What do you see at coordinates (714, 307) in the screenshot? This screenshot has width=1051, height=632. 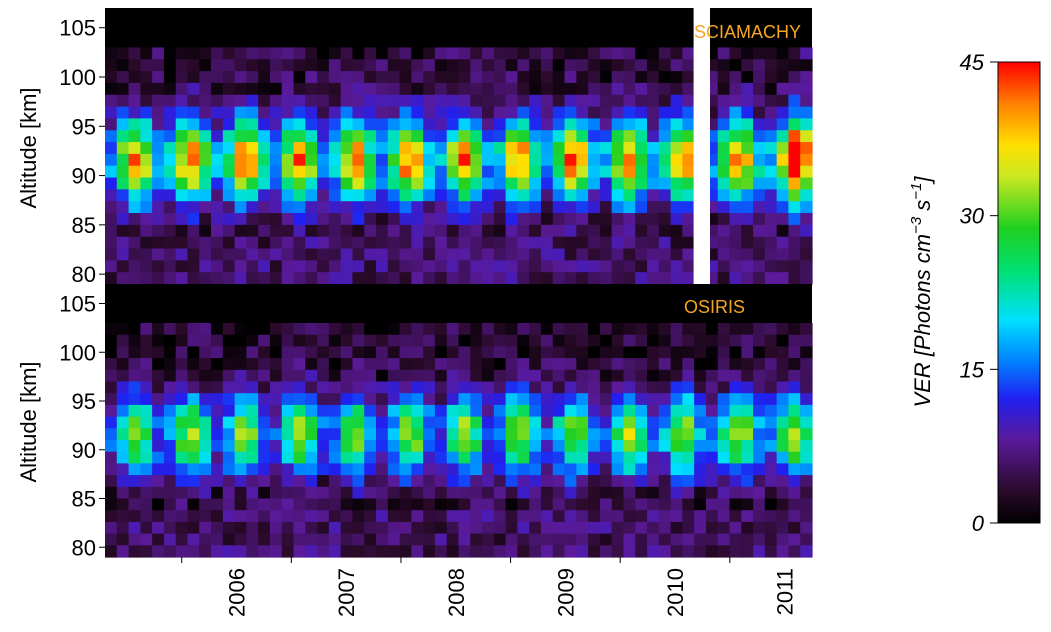 I see `osiris-panel-label: OSIRIS` at bounding box center [714, 307].